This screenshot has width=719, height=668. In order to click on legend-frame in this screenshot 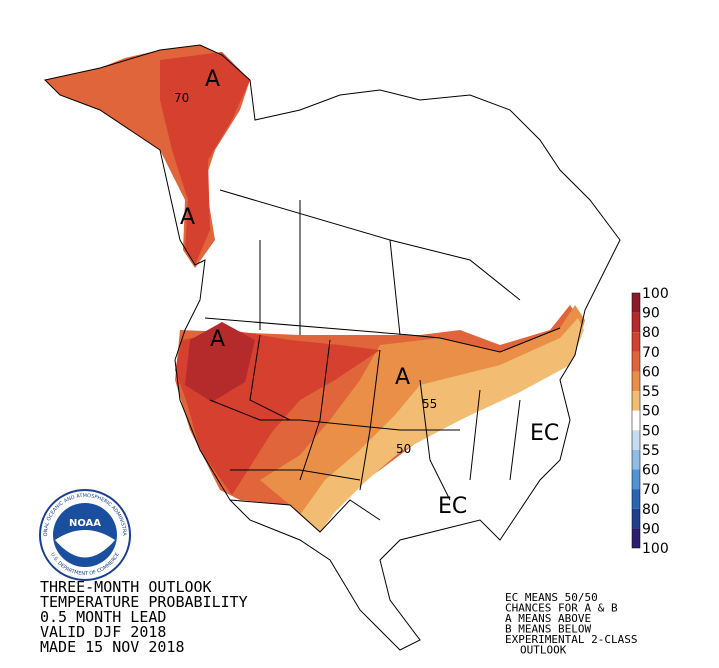, I will do `click(636, 420)`.